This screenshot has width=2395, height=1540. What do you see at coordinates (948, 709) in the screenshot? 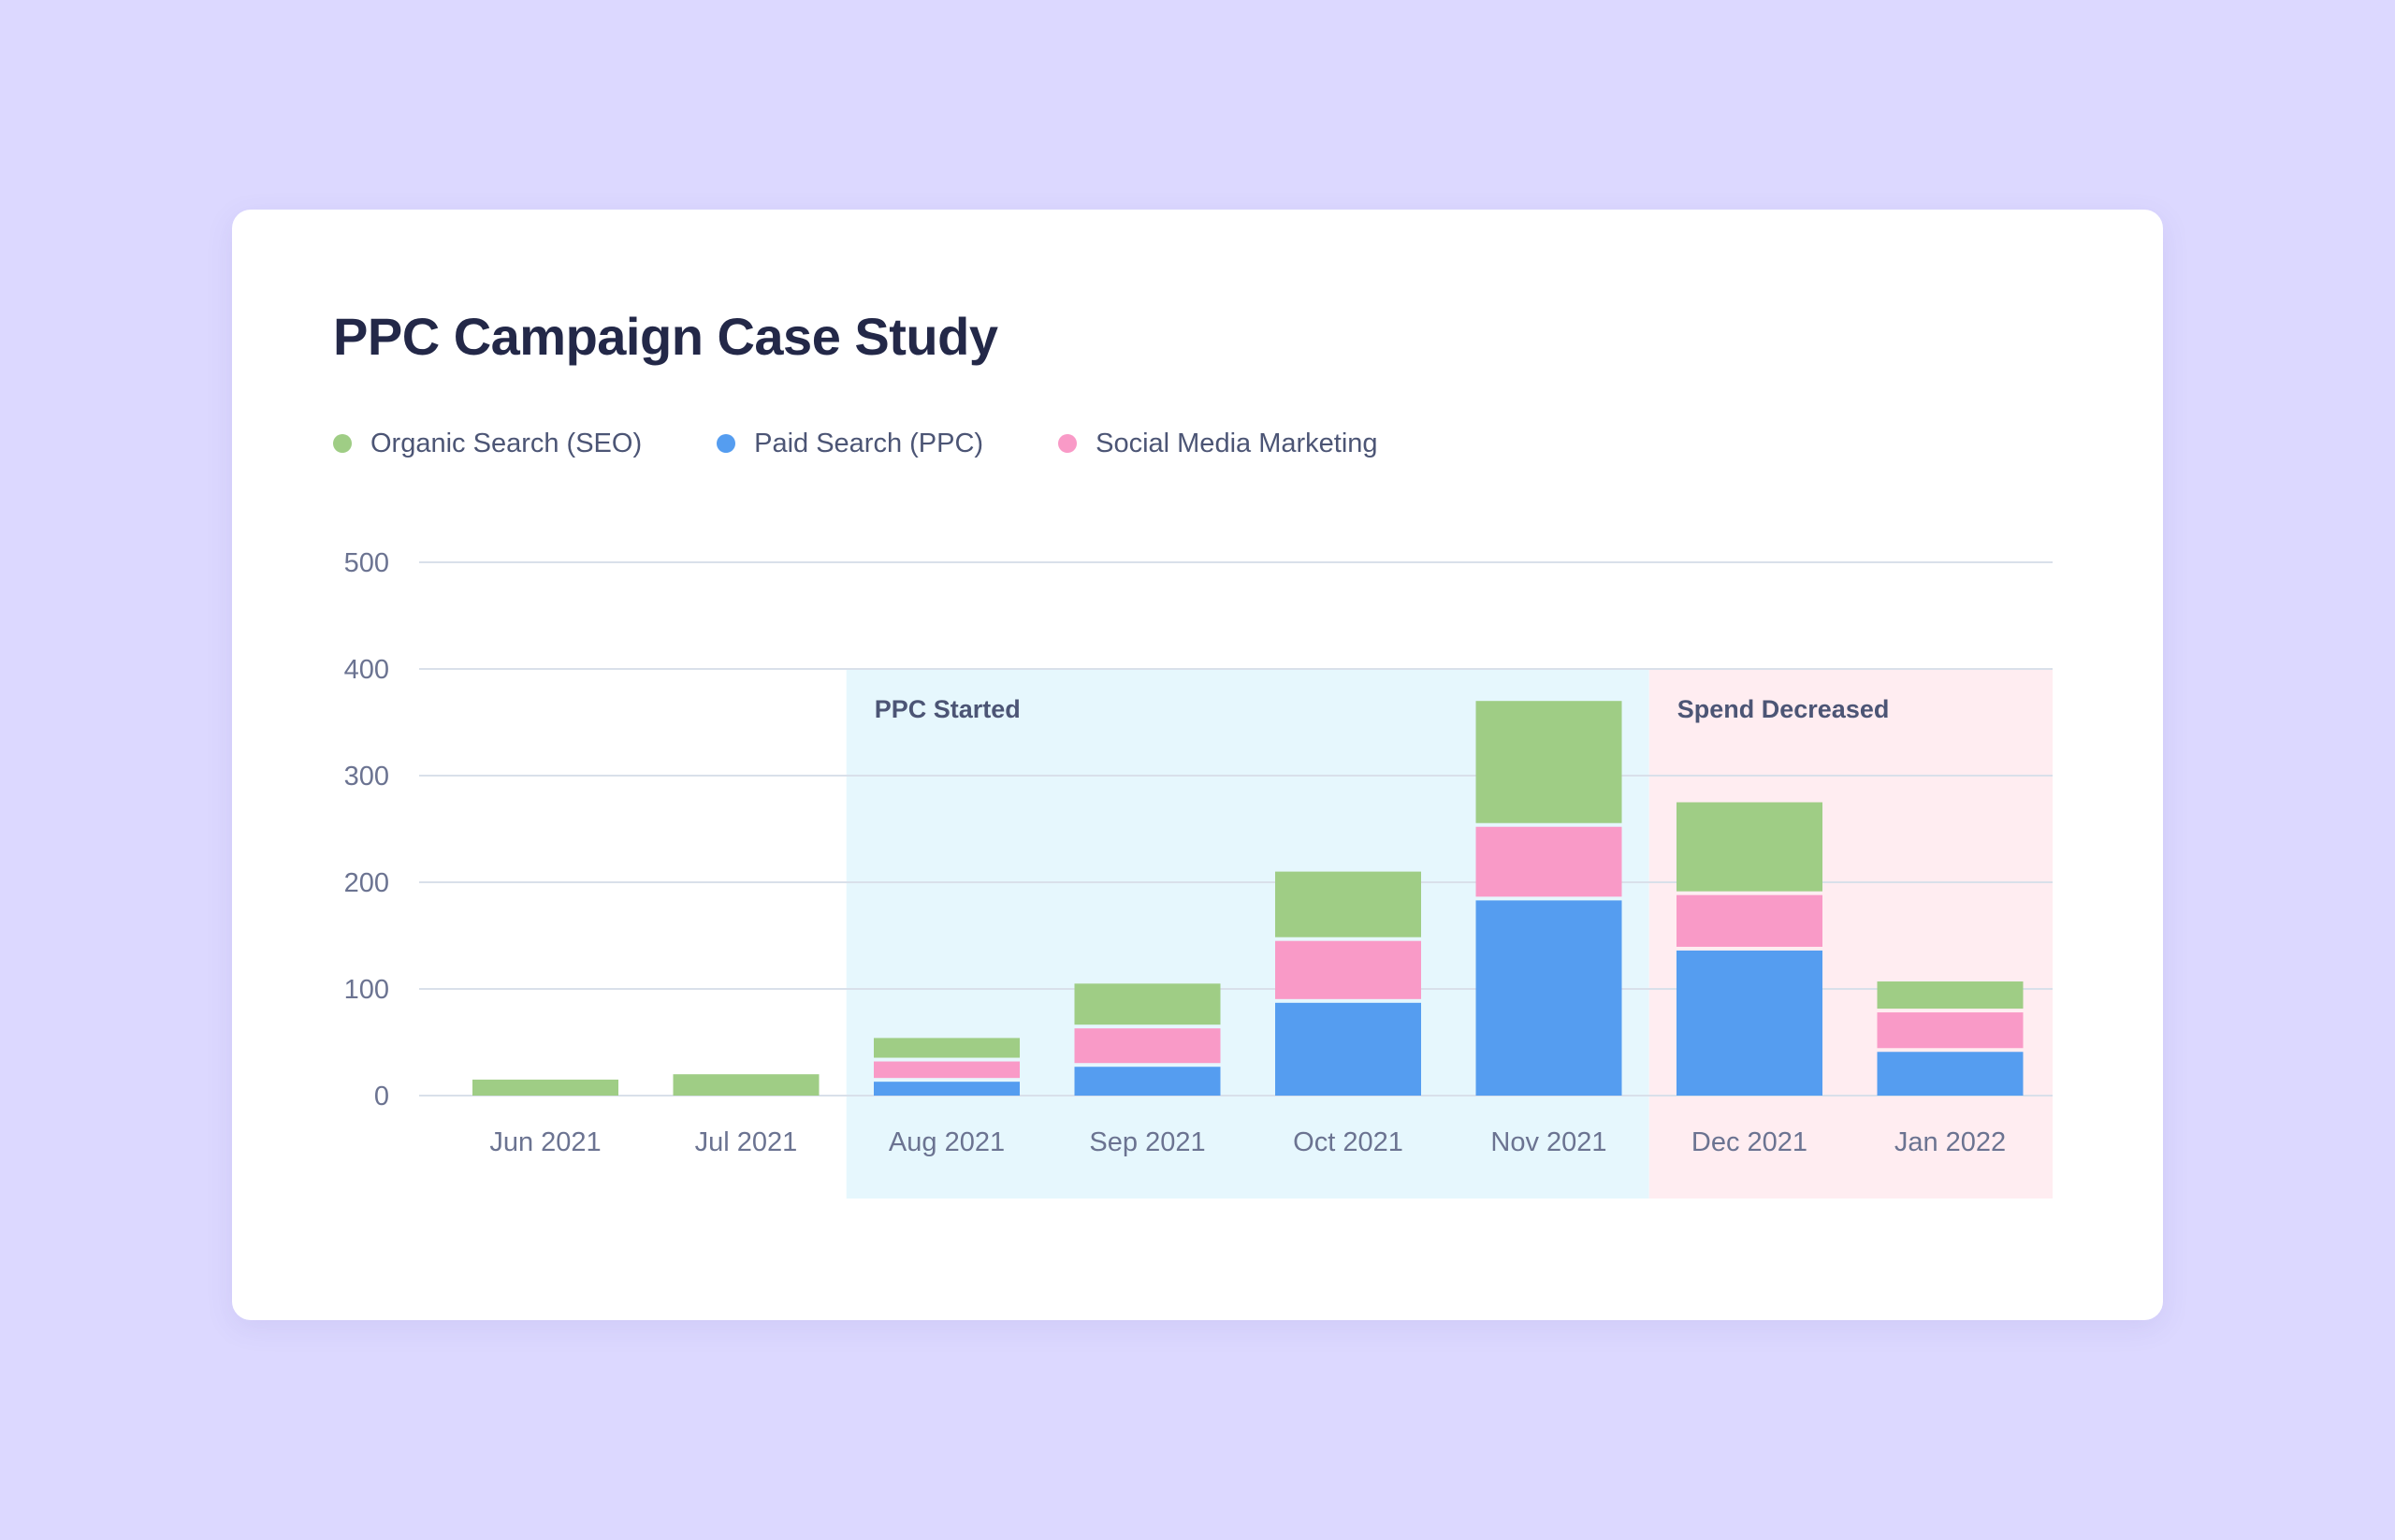
I see `annotation-label-ppc-started: PPC Started` at bounding box center [948, 709].